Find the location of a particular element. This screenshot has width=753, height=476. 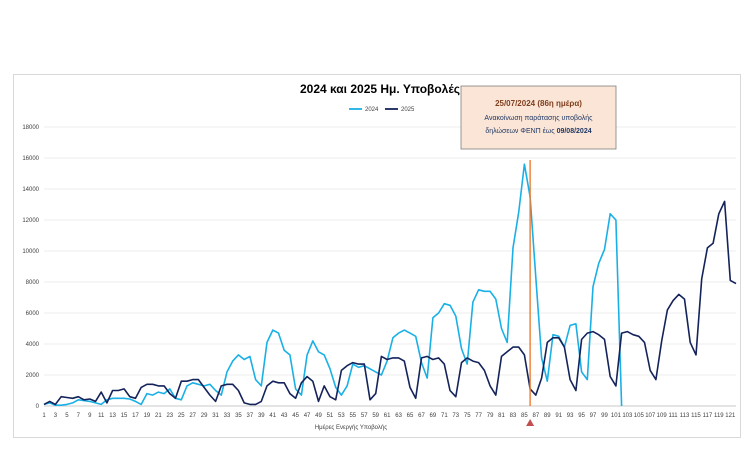

x-tick-label: 83 is located at coordinates (513, 416).